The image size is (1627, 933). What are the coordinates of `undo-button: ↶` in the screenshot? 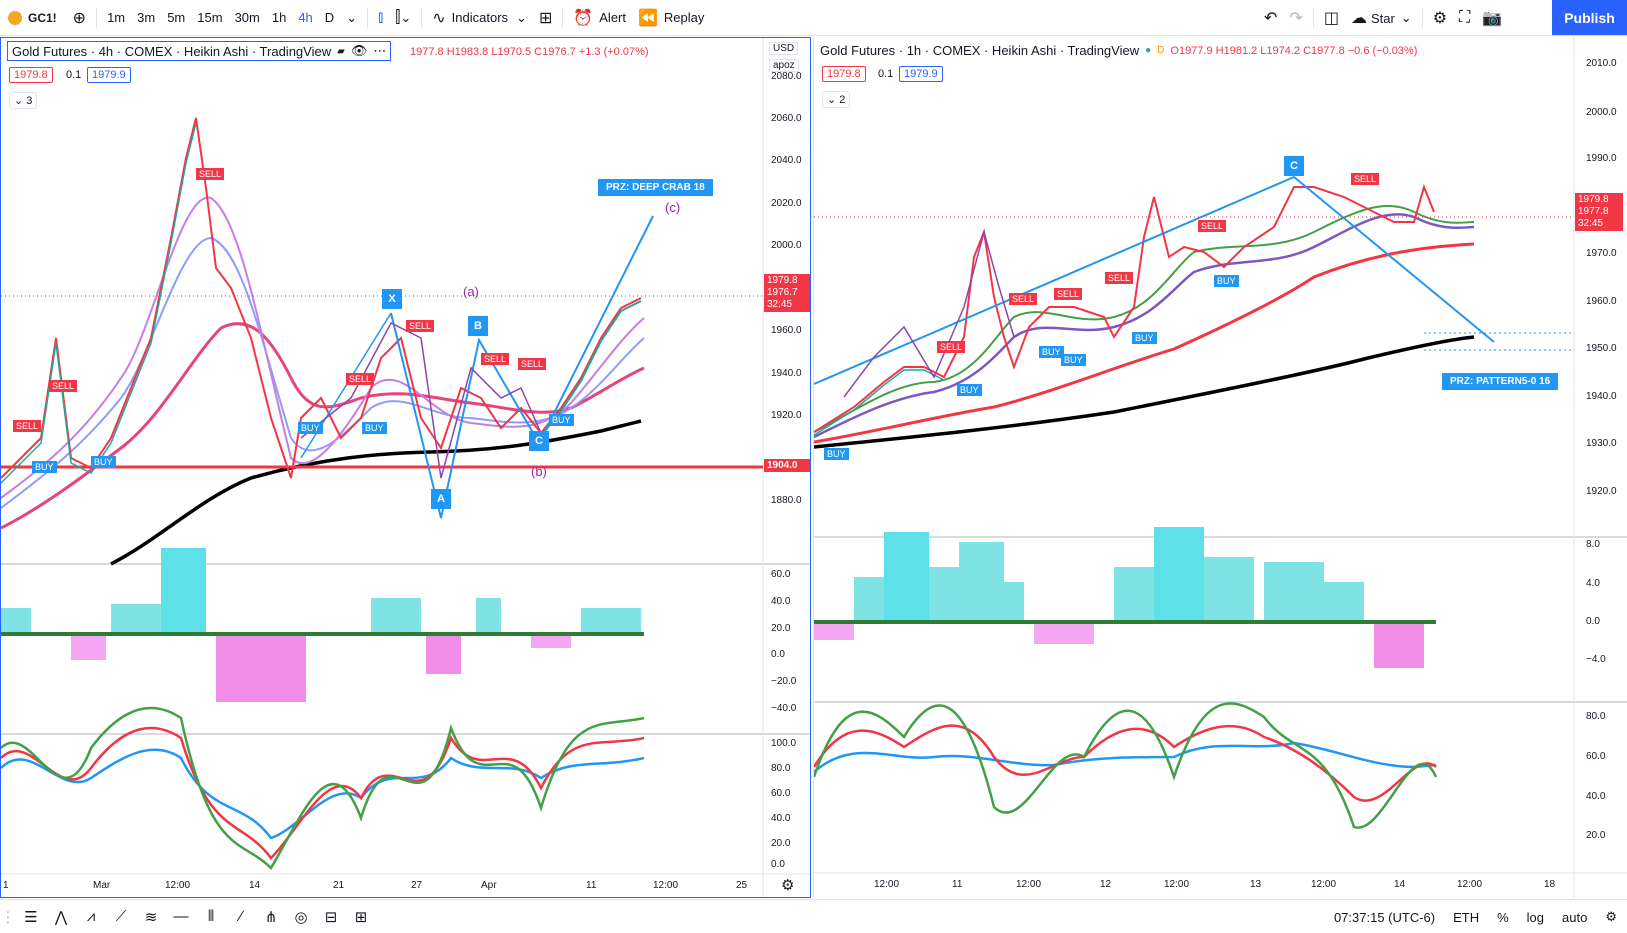 It's located at (1270, 18).